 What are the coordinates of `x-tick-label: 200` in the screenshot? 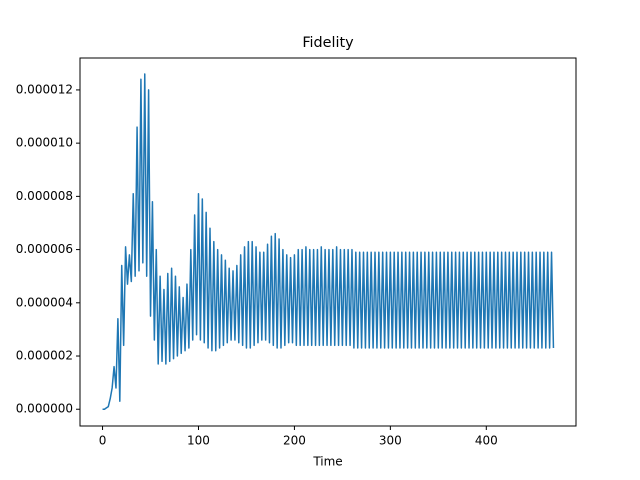 It's located at (294, 441).